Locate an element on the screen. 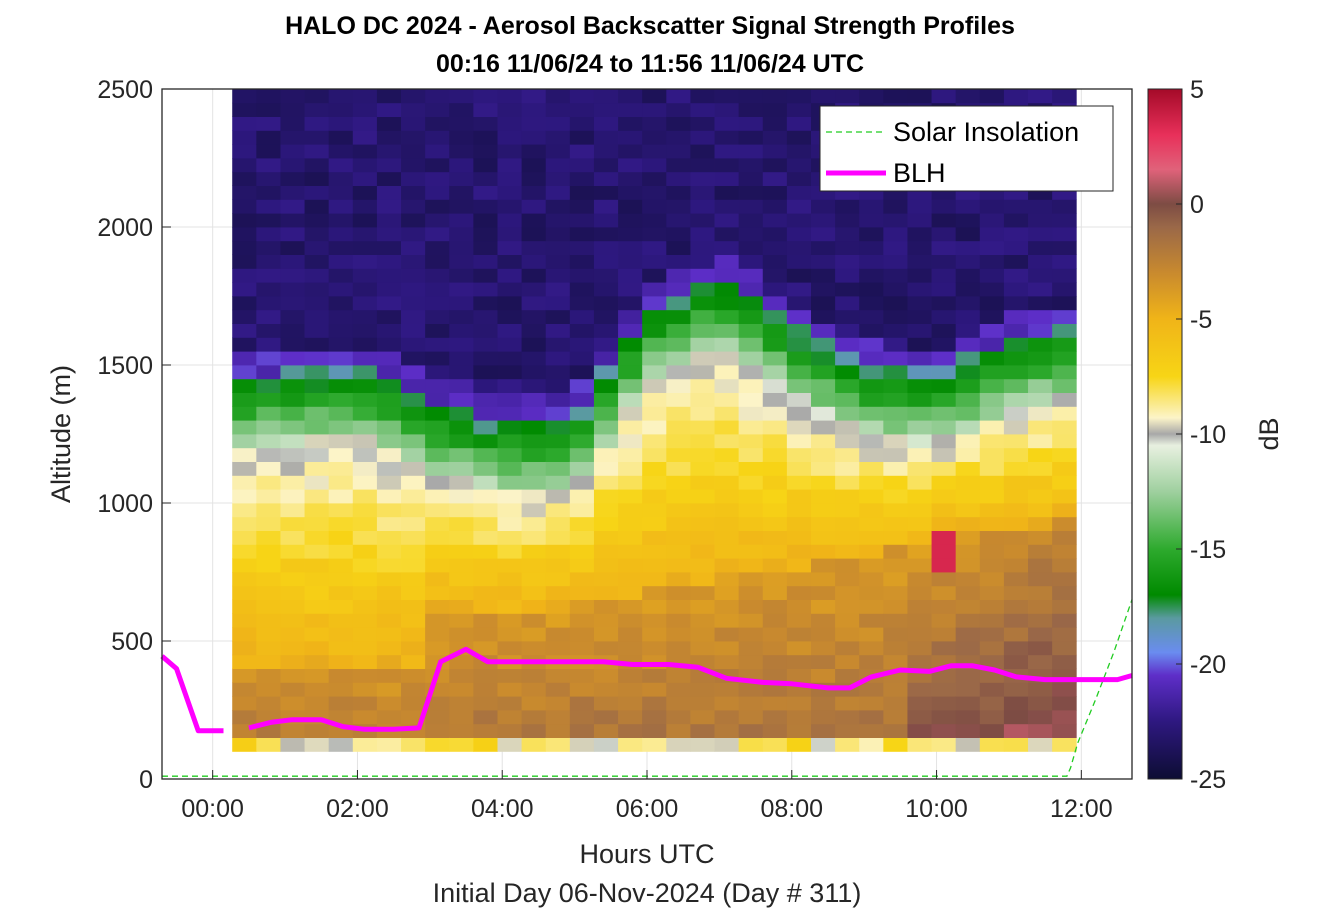  colorbar-tick-label: 5 is located at coordinates (1197, 90).